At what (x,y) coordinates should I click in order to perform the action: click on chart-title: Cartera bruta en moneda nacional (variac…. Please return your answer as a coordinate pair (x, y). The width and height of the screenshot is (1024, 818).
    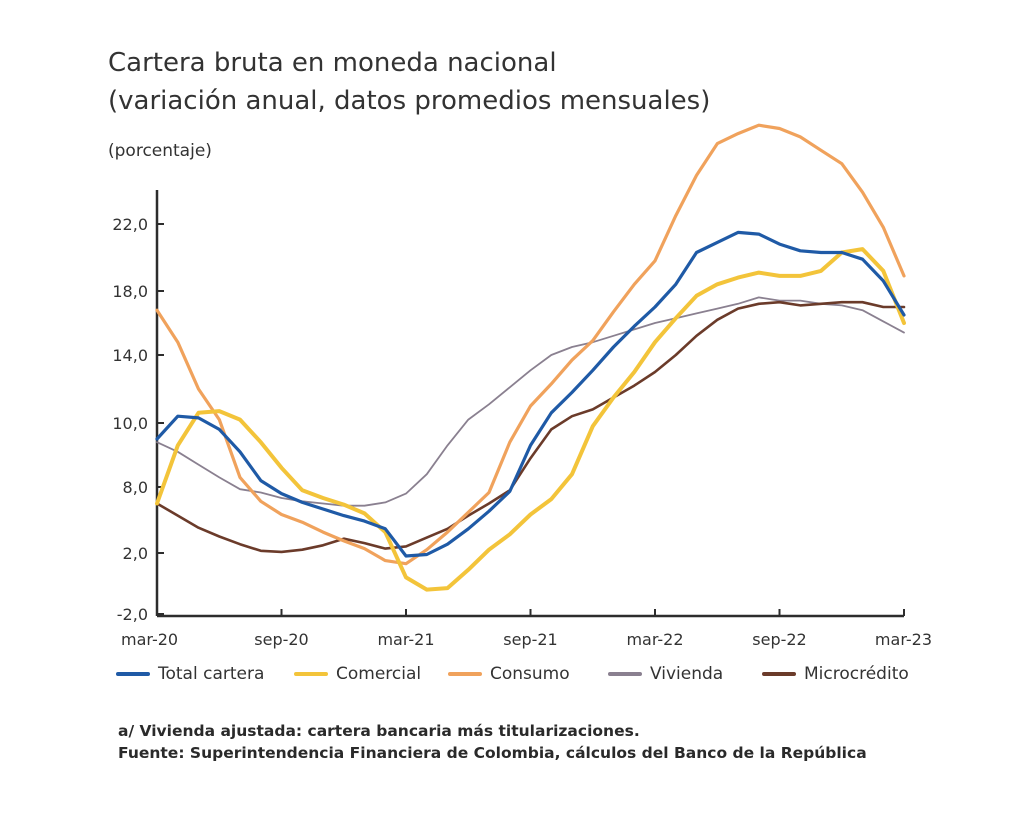
    Looking at the image, I should click on (409, 82).